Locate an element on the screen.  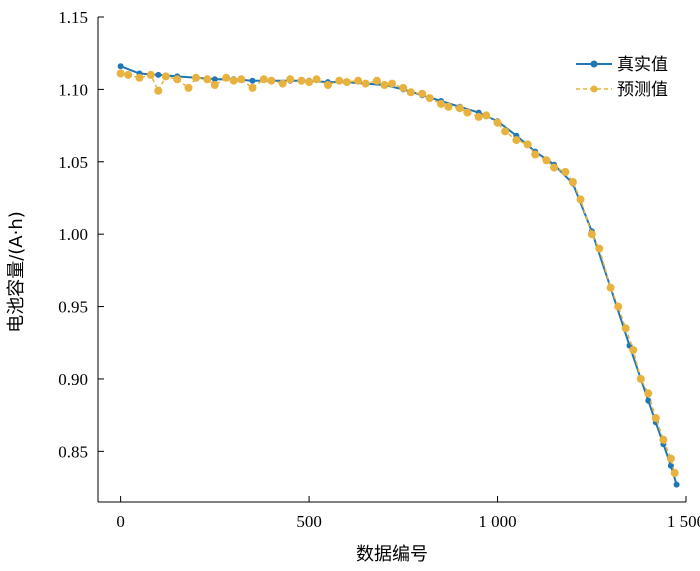
legend: 真实值 预测值 is located at coordinates (622, 77).